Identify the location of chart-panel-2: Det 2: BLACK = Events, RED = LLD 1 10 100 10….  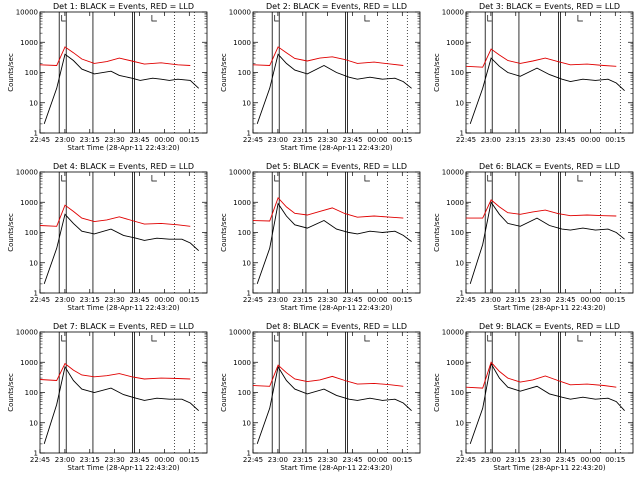
(320, 77).